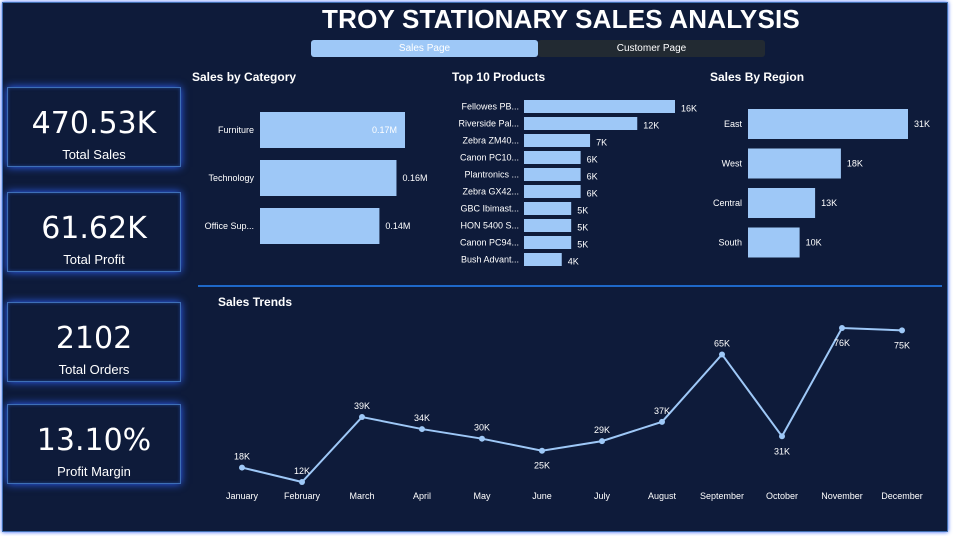 The width and height of the screenshot is (953, 536). I want to click on region-value-label: 31K, so click(922, 124).